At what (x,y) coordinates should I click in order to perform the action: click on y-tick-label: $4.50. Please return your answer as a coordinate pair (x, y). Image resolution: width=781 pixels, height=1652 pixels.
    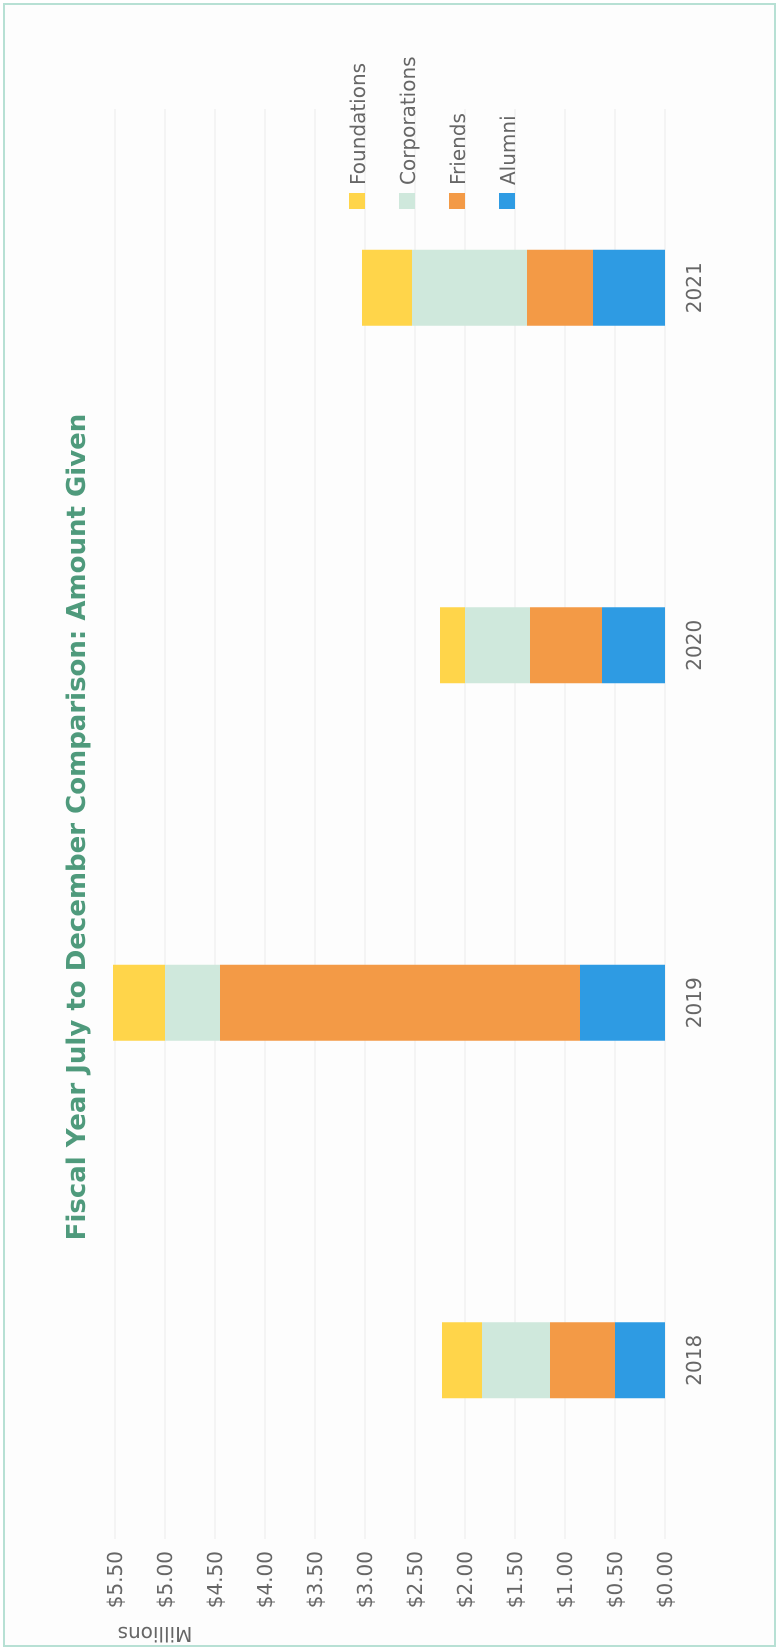
    Looking at the image, I should click on (215, 1579).